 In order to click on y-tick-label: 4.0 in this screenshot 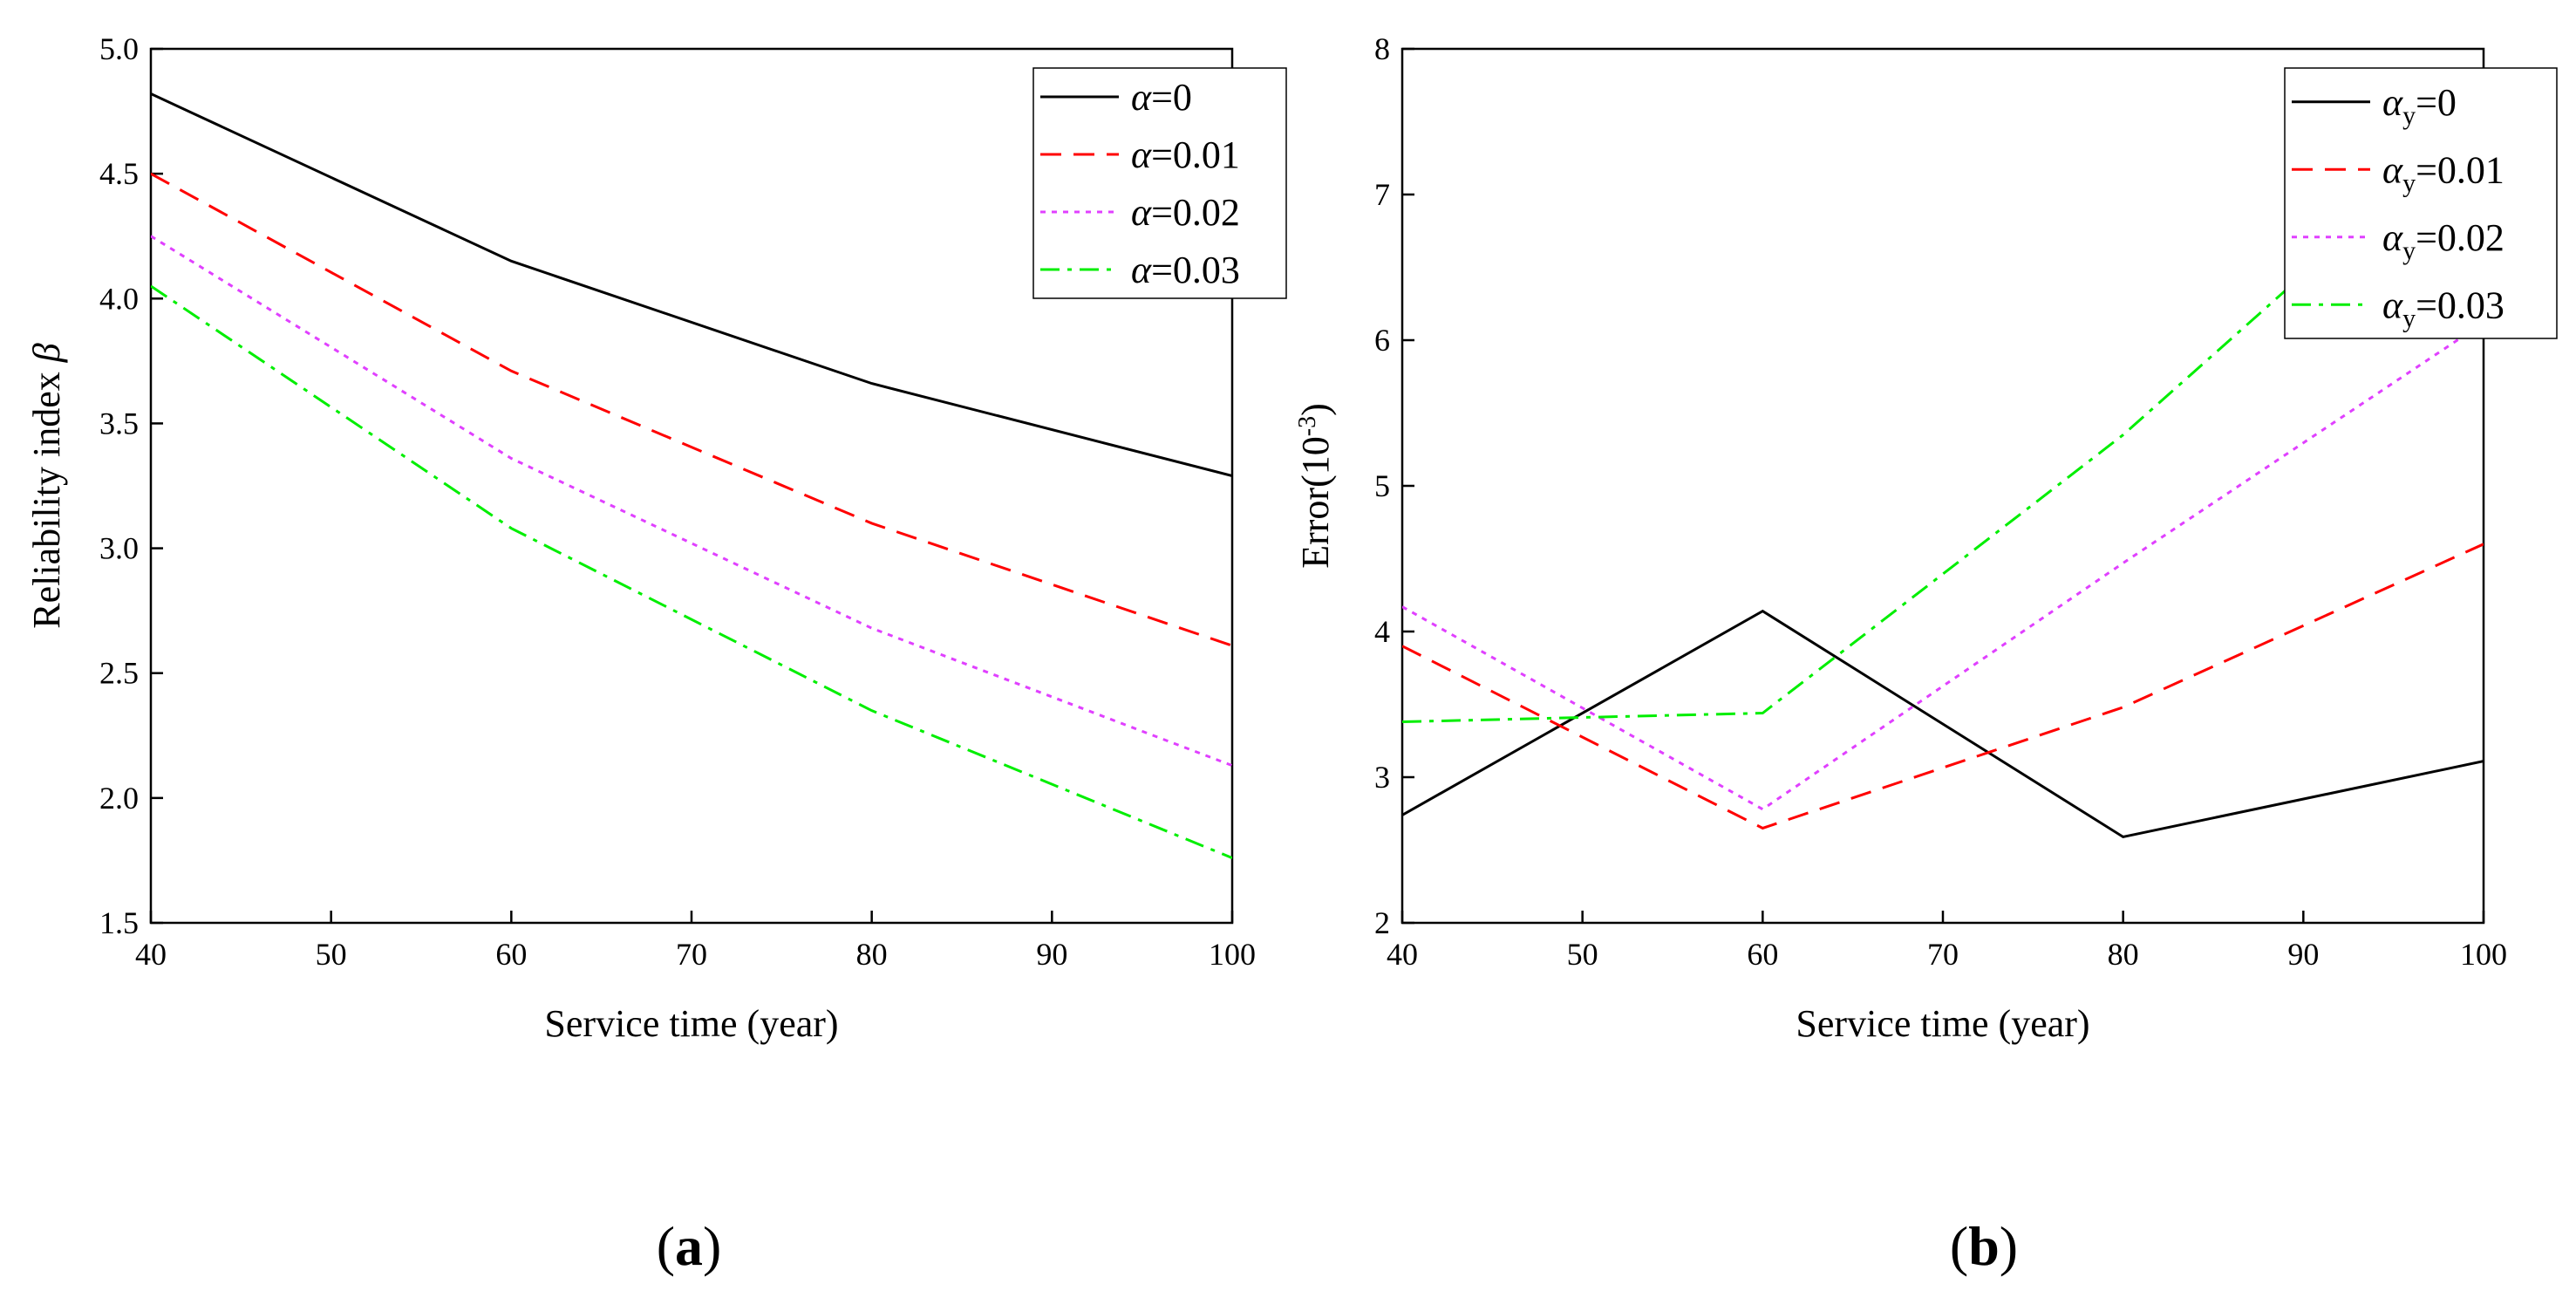, I will do `click(119, 298)`.